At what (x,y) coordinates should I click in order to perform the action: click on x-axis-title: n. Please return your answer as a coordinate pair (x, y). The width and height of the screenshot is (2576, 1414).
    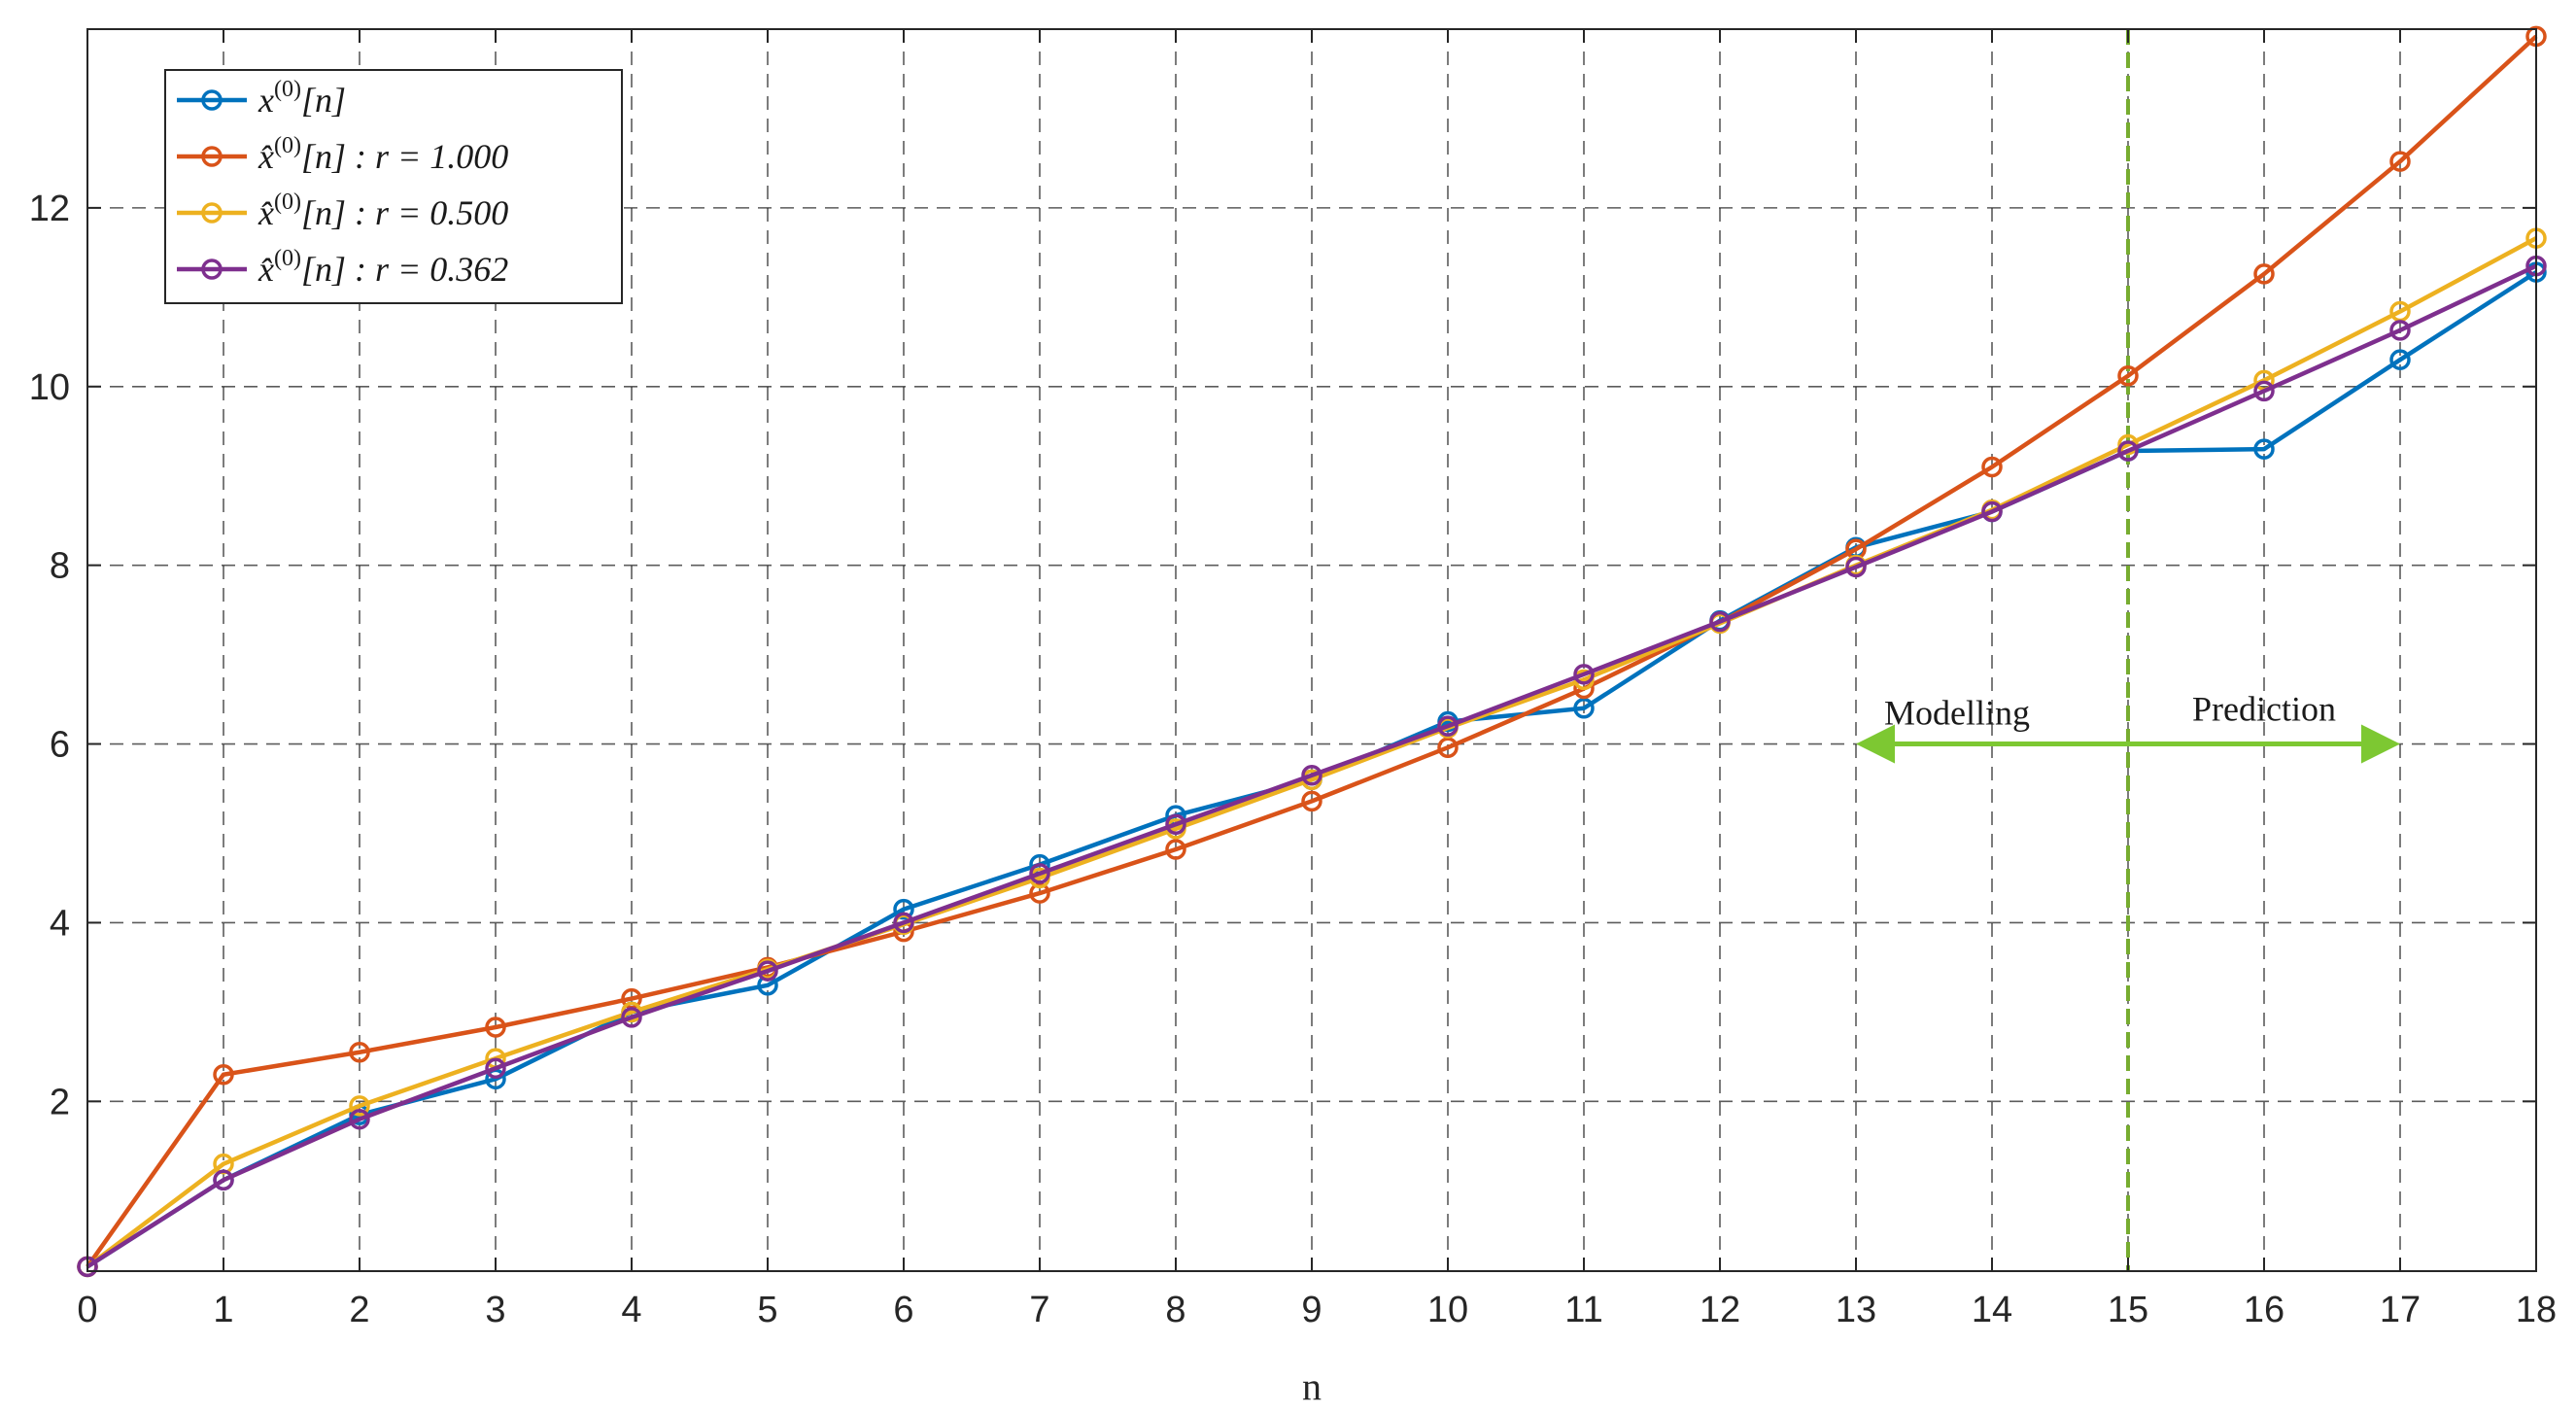
    Looking at the image, I should click on (1312, 1386).